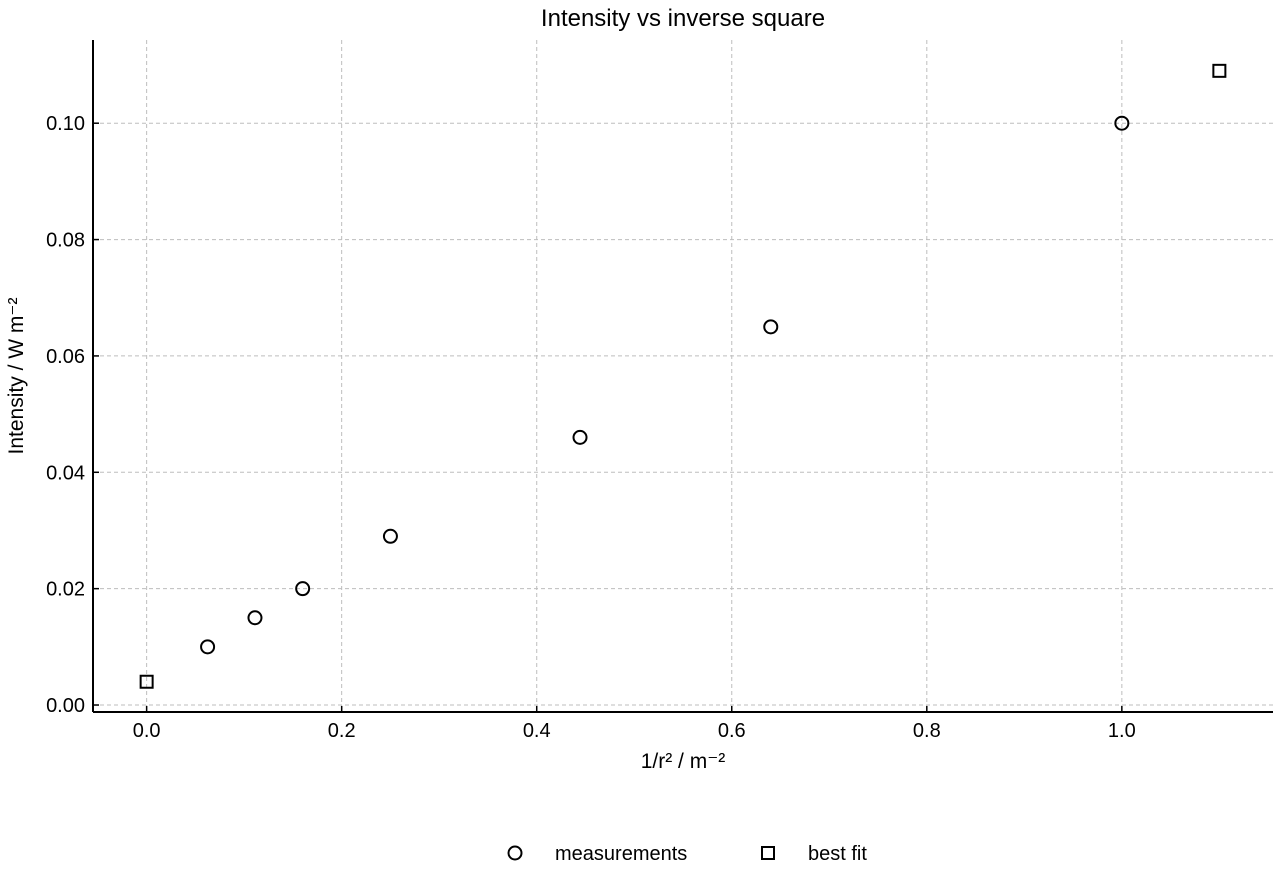  What do you see at coordinates (768, 853) in the screenshot?
I see `legend-square-marker` at bounding box center [768, 853].